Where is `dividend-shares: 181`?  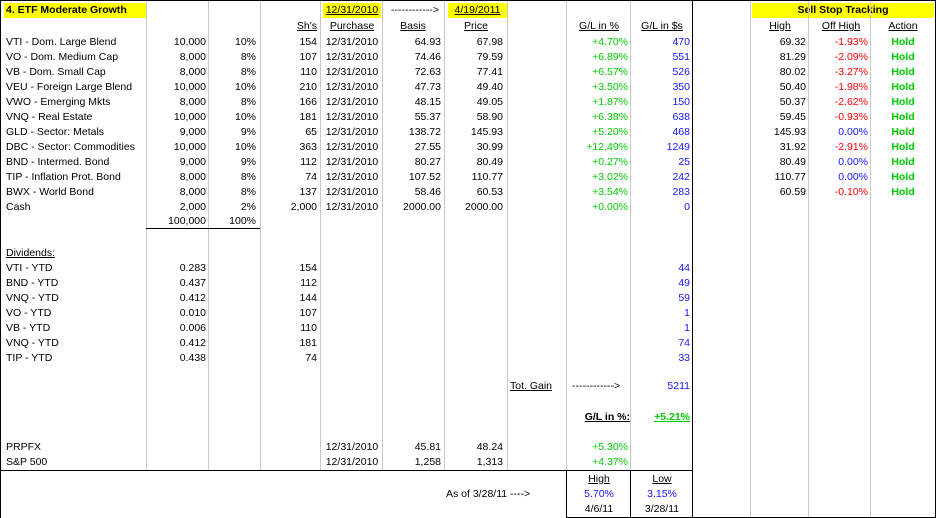
dividend-shares: 181 is located at coordinates (308, 343).